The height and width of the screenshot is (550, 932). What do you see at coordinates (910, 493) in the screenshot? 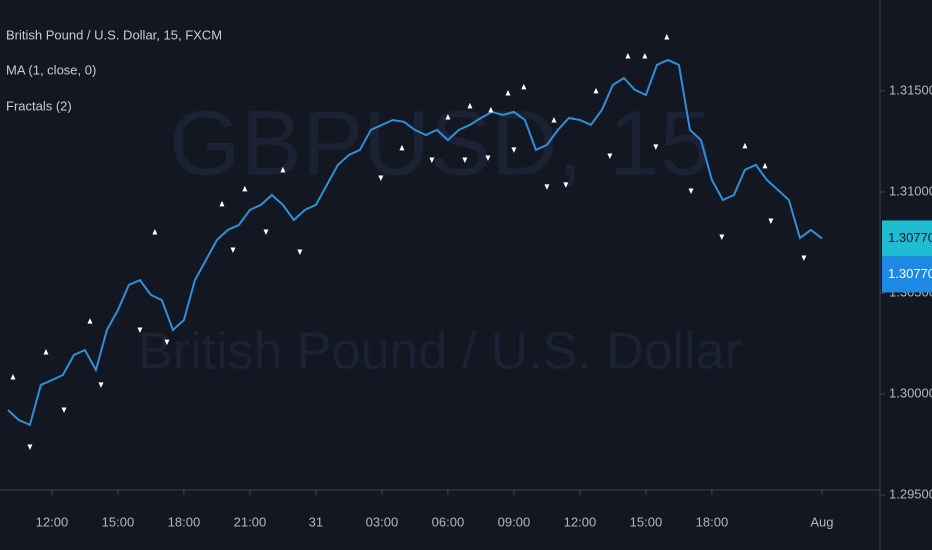
I see `y-tick-label: 1.29500` at bounding box center [910, 493].